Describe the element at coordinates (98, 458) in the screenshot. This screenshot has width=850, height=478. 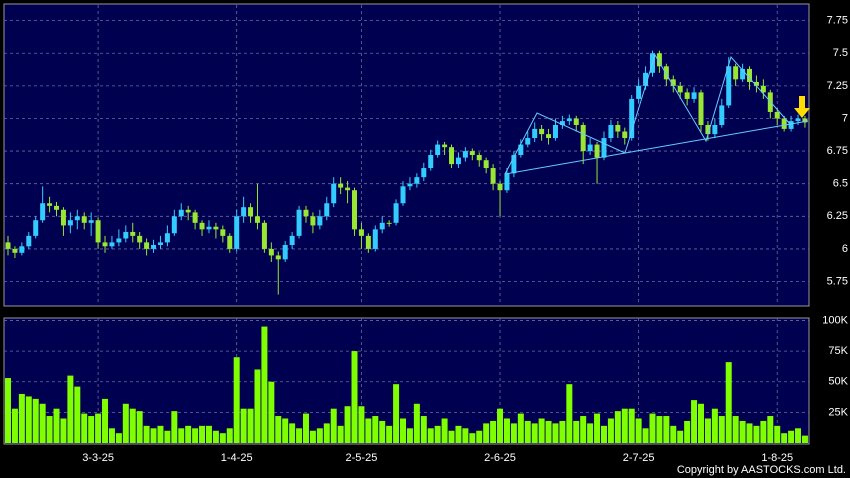
I see `x-tick-label: 3-3-25` at that location.